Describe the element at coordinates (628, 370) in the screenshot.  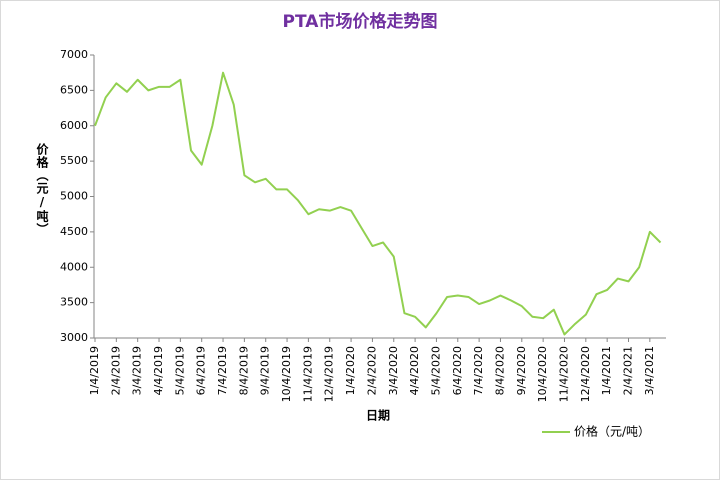
I see `x-tick-label: 2/4/2021` at that location.